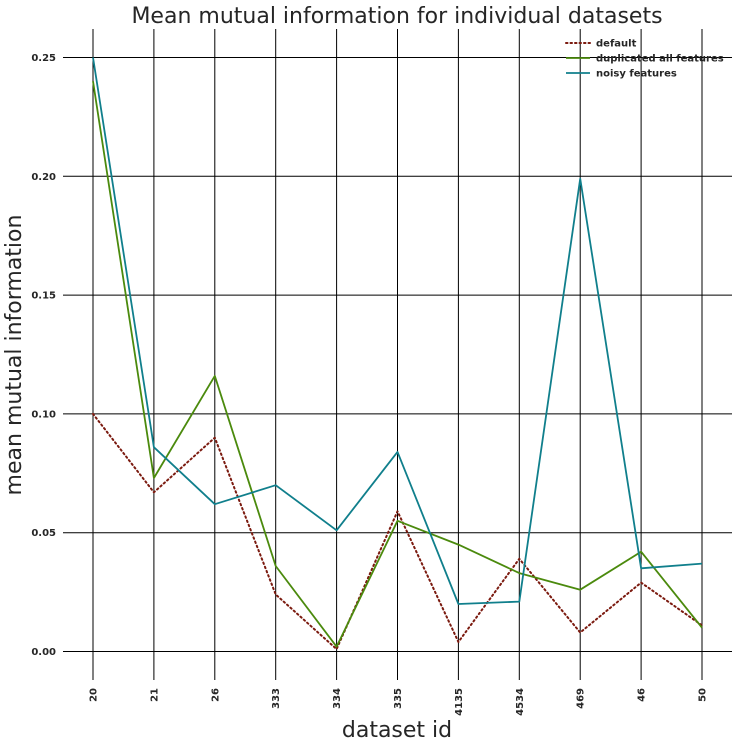  Describe the element at coordinates (397, 730) in the screenshot. I see `x-axis-label: dataset id` at that location.